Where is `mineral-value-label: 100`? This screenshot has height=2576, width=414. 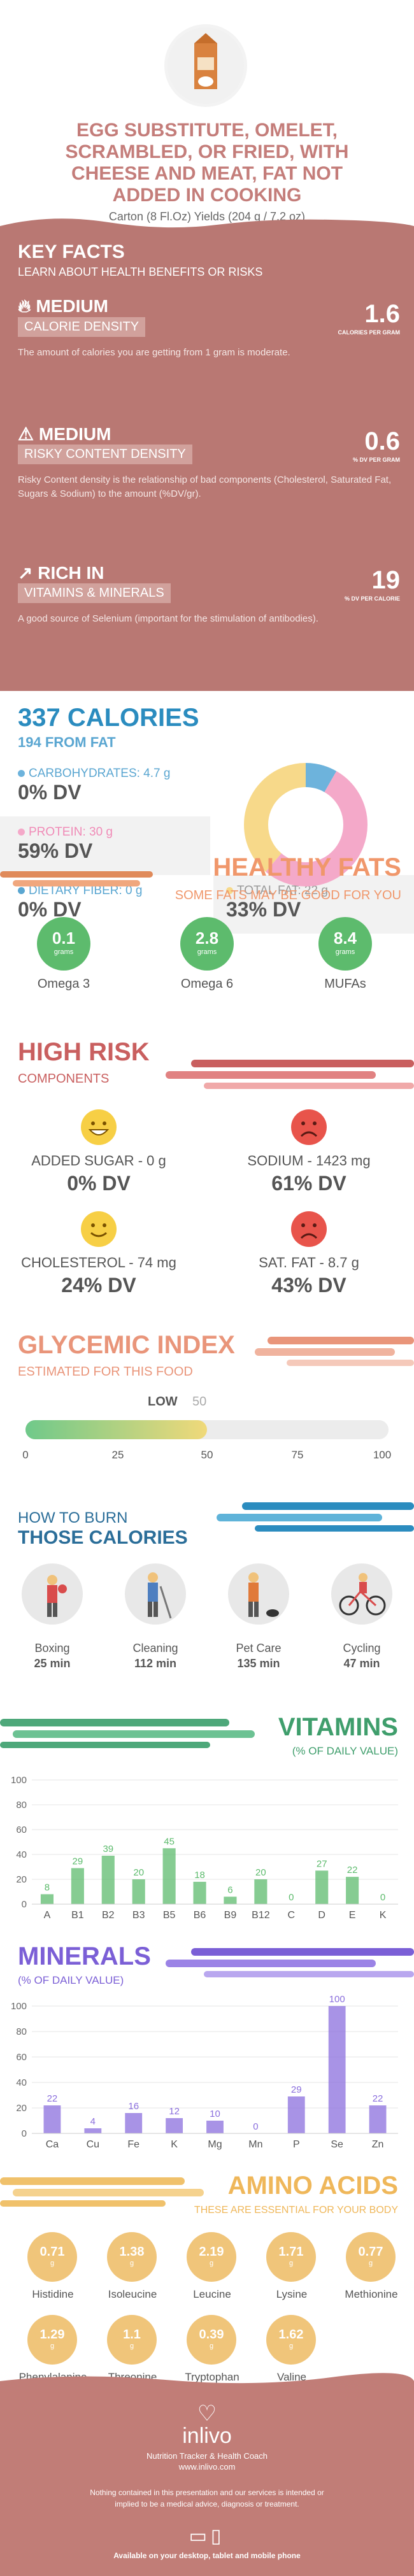
mineral-value-label: 100 is located at coordinates (337, 2000).